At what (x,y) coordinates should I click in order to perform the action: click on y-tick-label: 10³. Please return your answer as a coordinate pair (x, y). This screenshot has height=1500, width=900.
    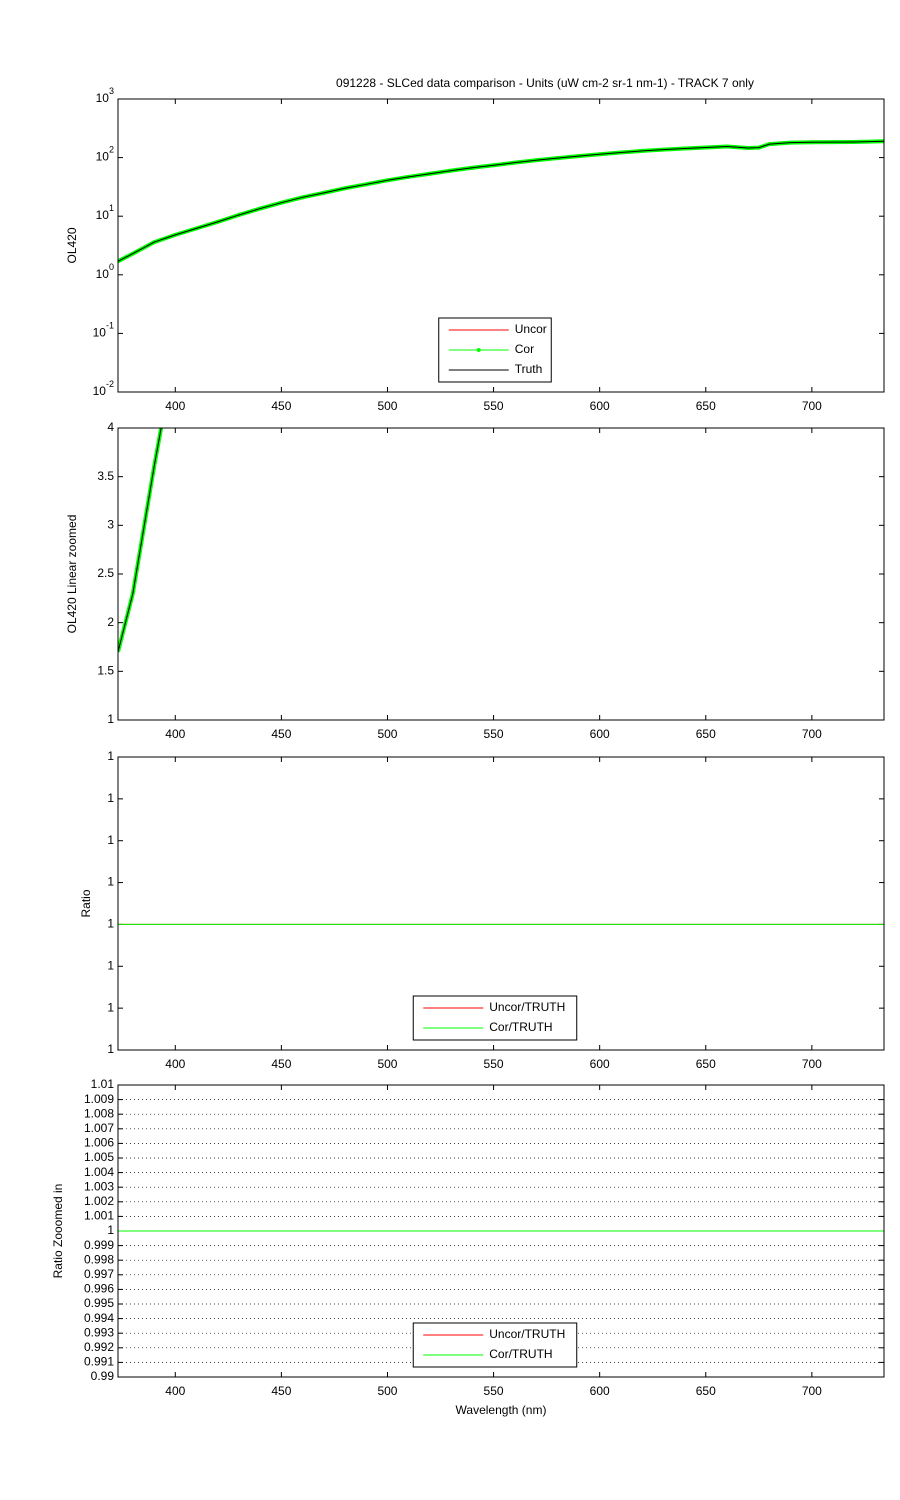
    Looking at the image, I should click on (105, 95).